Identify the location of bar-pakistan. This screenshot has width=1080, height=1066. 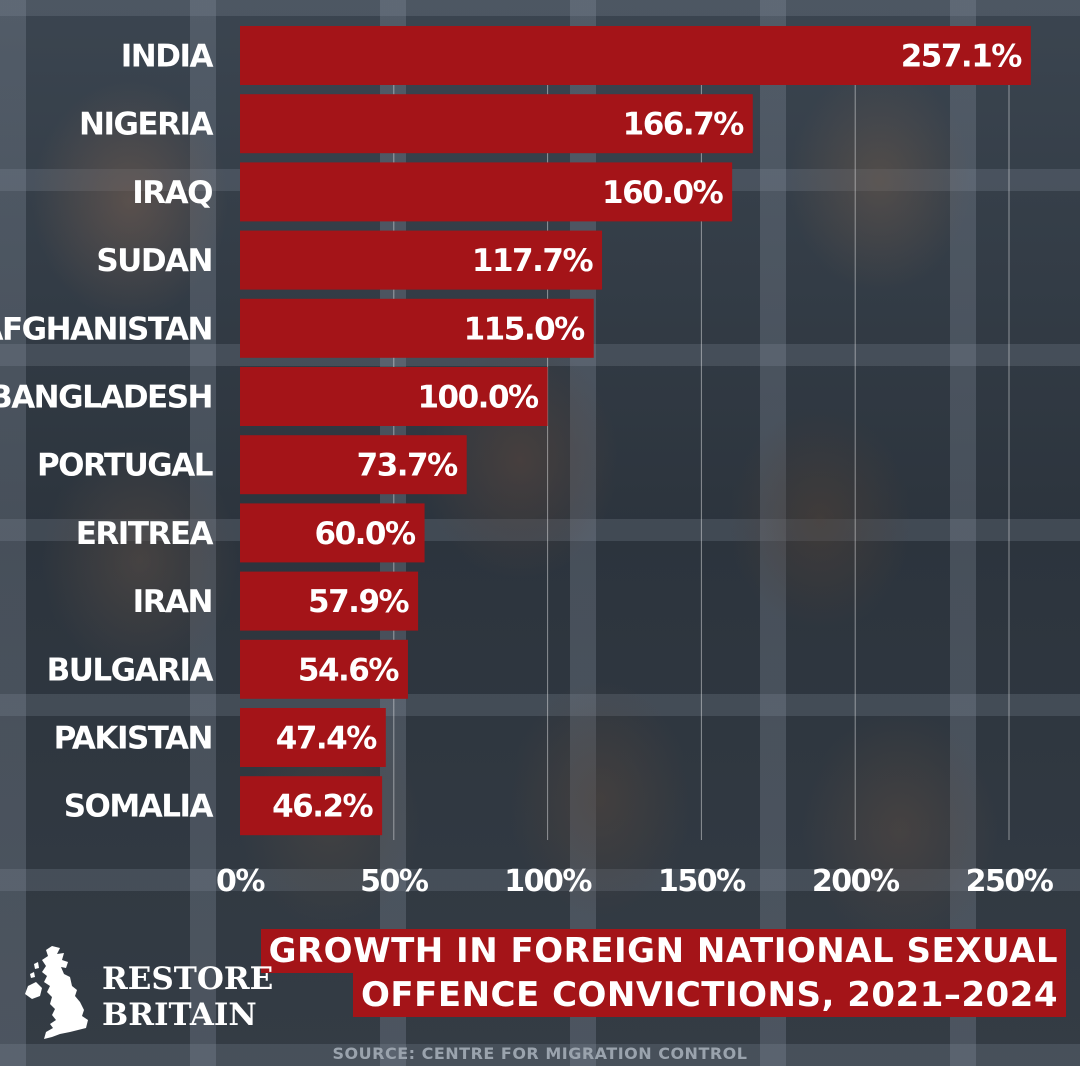
(313, 737).